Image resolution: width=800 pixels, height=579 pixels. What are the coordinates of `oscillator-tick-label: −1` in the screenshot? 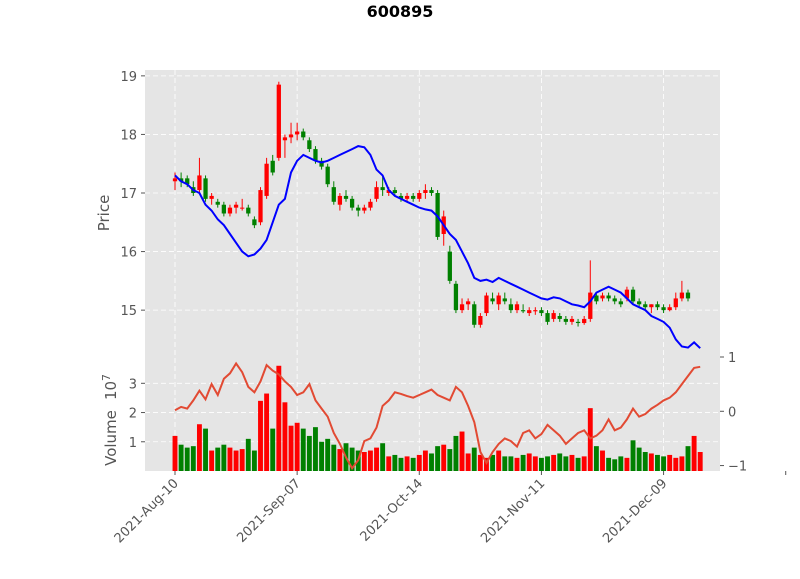 It's located at (737, 467).